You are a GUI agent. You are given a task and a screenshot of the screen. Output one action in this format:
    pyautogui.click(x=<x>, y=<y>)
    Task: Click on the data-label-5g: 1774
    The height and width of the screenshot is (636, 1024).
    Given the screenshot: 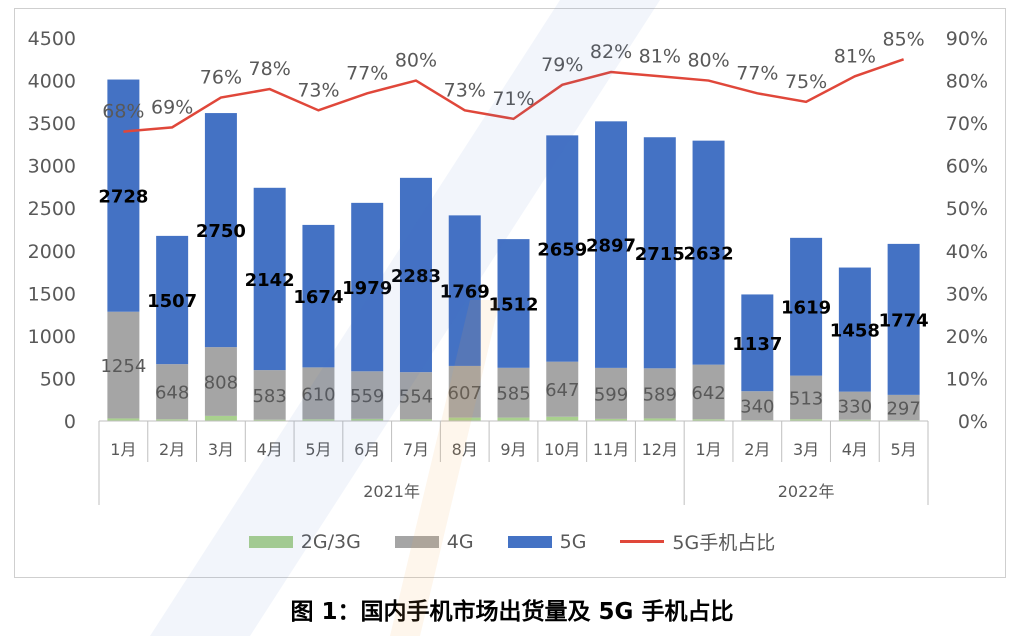 What is the action you would take?
    pyautogui.click(x=904, y=320)
    